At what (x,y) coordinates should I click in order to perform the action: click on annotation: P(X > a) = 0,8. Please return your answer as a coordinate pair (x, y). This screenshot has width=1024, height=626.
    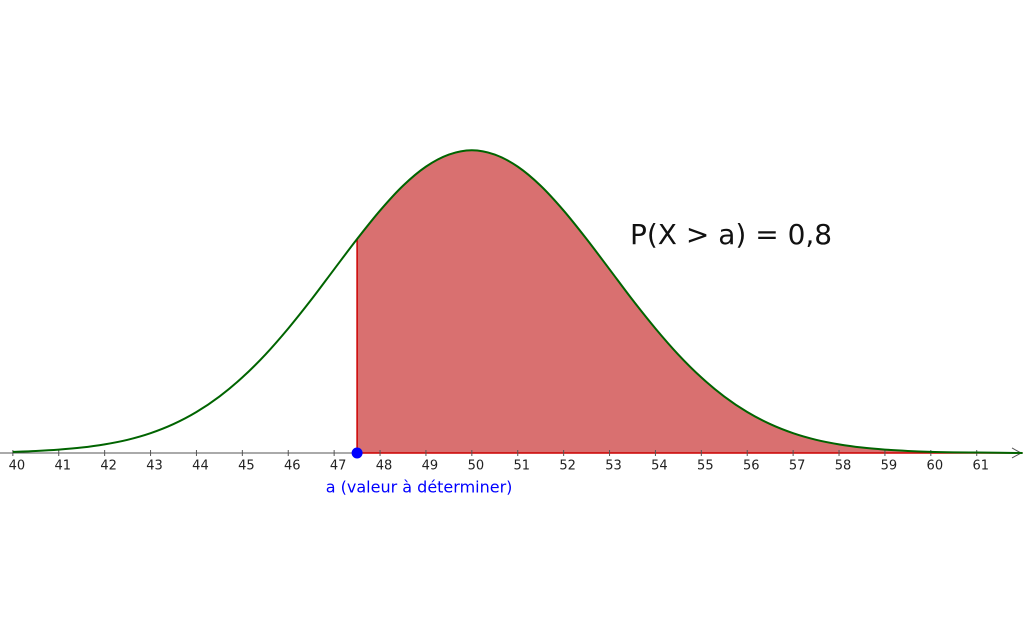
    Looking at the image, I should click on (731, 234).